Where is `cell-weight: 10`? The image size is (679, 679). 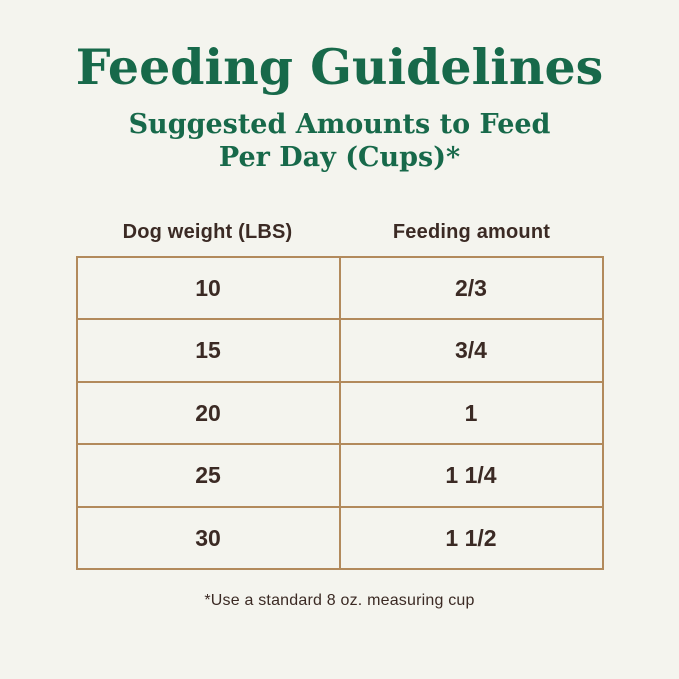
cell-weight: 10 is located at coordinates (208, 288).